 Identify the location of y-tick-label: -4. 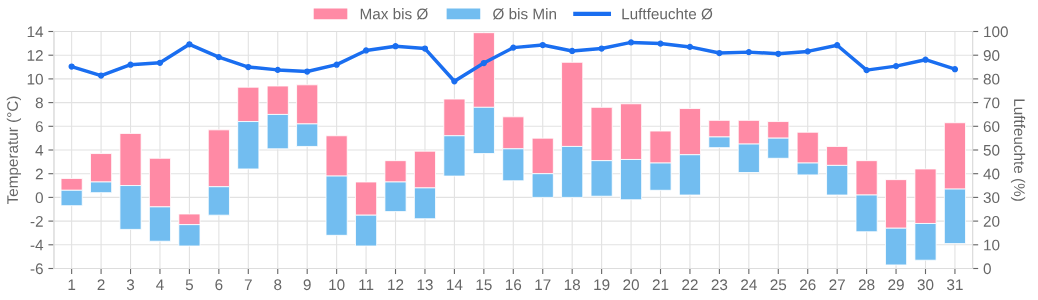
(37, 245).